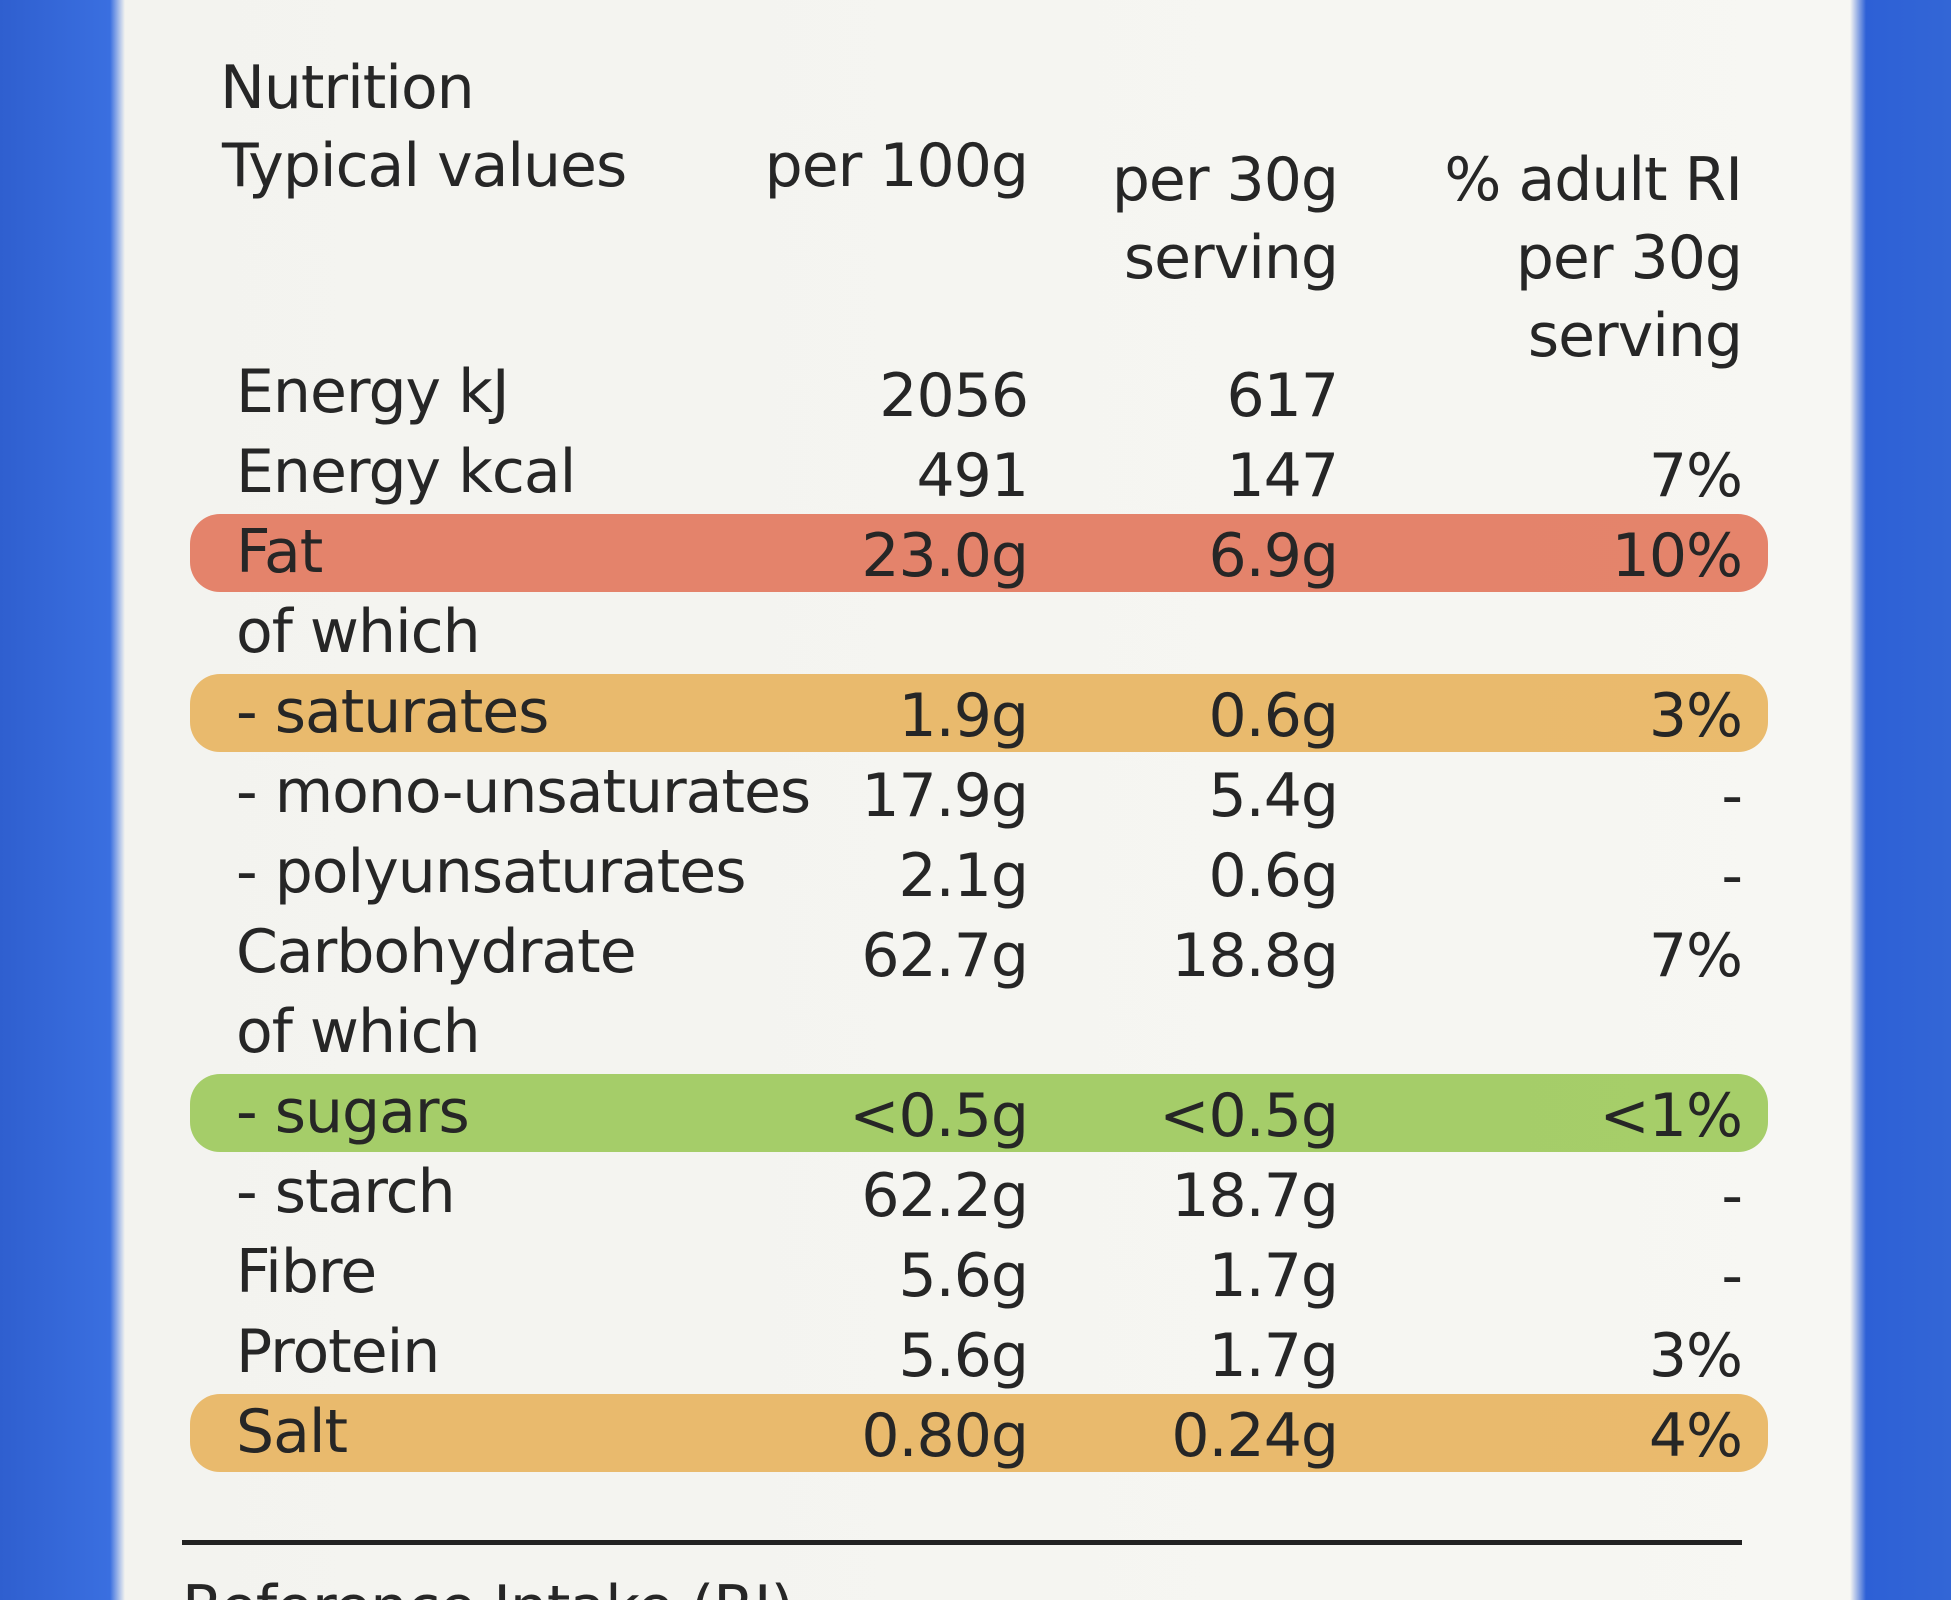 The width and height of the screenshot is (1951, 1600). What do you see at coordinates (954, 396) in the screenshot?
I see `cell-value: 2056` at bounding box center [954, 396].